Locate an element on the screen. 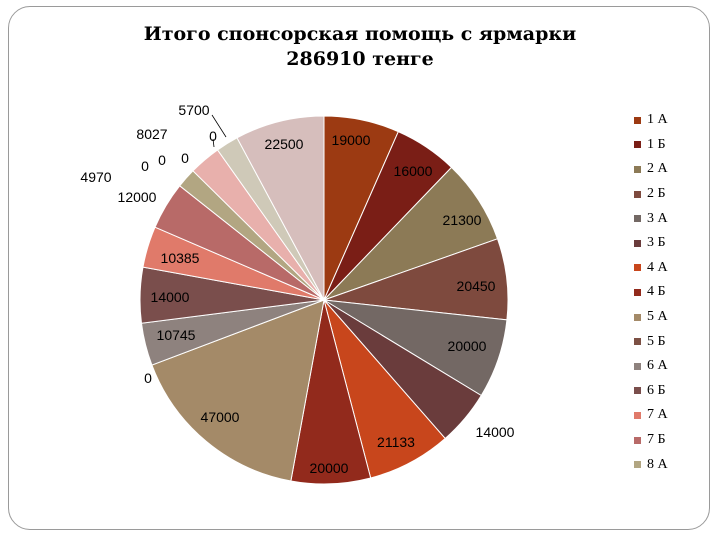 The image size is (720, 540). chart-title-line-2: 286910 тенге is located at coordinates (360, 59).